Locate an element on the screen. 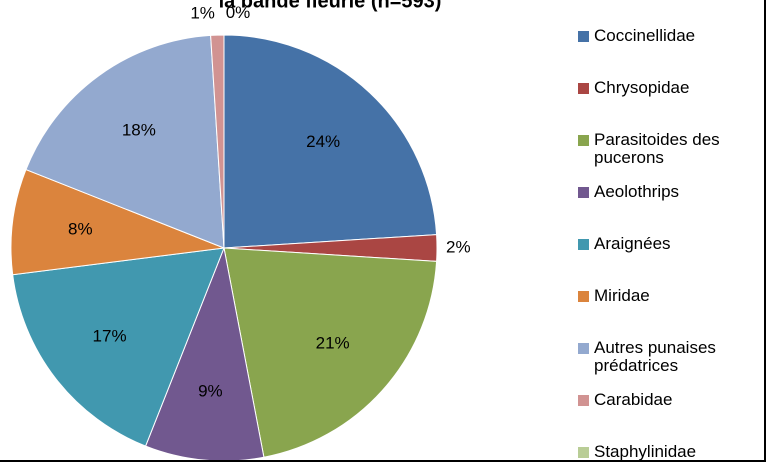  legend-item: Coccinellidae is located at coordinates (668, 36).